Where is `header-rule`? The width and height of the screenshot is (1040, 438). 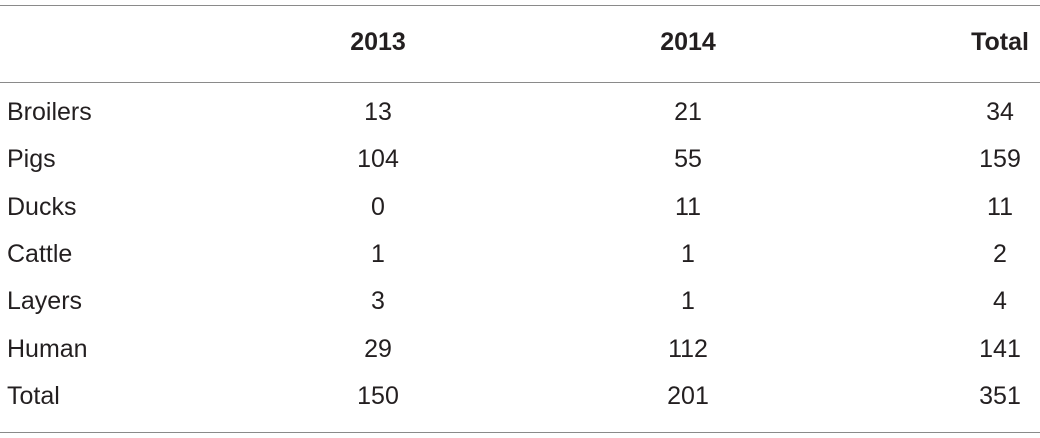 header-rule is located at coordinates (520, 82).